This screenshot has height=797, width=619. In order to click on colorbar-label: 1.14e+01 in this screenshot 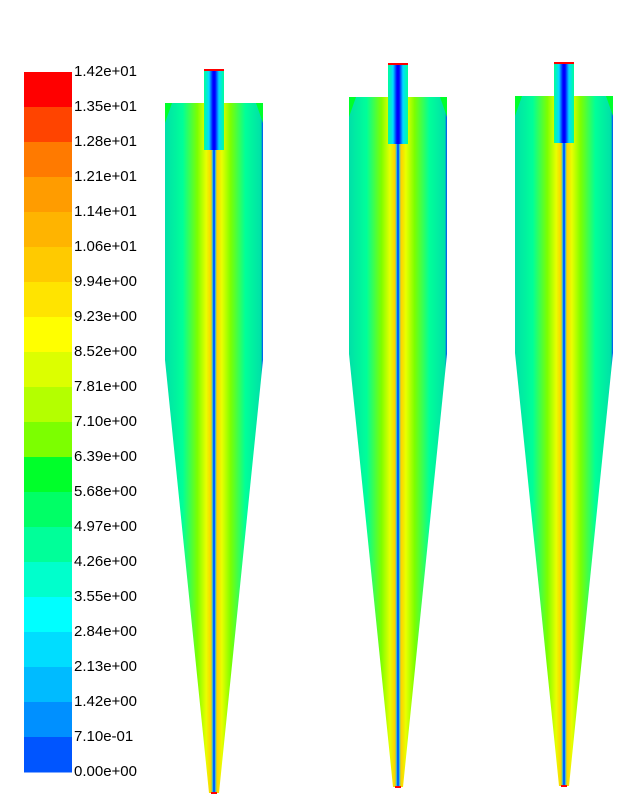, I will do `click(105, 211)`.